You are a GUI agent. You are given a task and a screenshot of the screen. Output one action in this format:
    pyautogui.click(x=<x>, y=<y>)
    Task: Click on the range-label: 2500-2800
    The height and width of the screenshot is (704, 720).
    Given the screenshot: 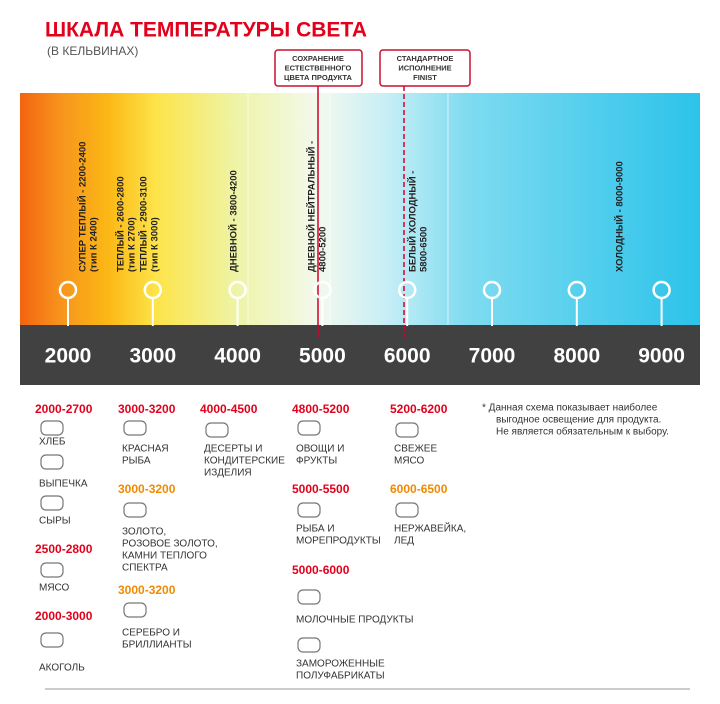 What is the action you would take?
    pyautogui.click(x=64, y=549)
    